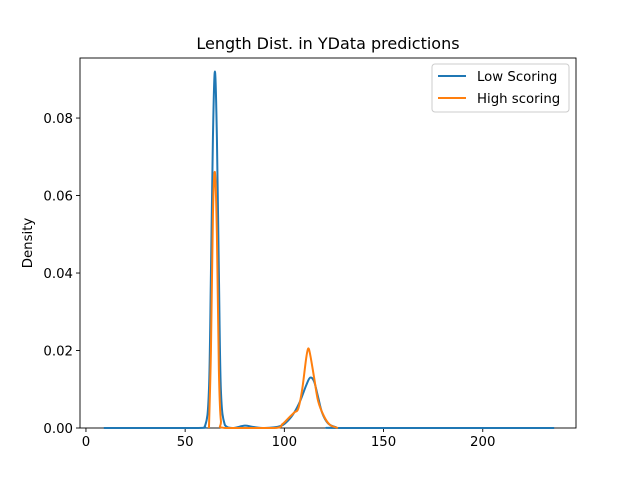 The image size is (640, 480). Describe the element at coordinates (28, 243) in the screenshot. I see `y-axis-label: Density` at that location.